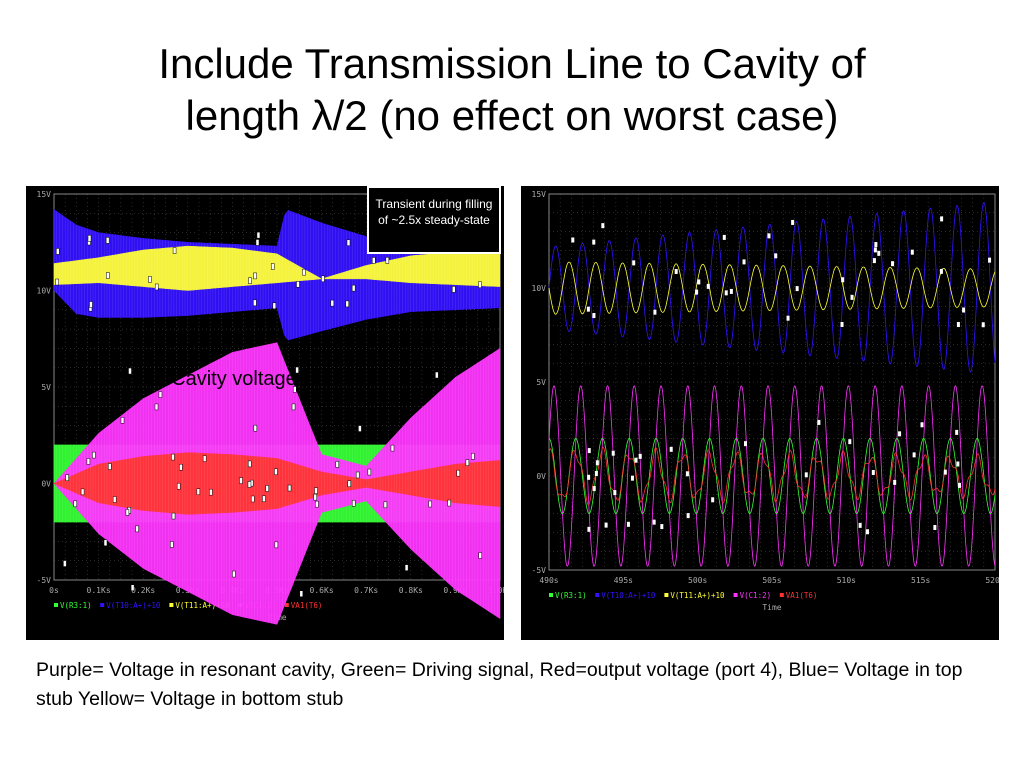 This screenshot has width=1024, height=768. I want to click on title-line-2: length λ/2 (no effect on worst case), so click(512, 115).